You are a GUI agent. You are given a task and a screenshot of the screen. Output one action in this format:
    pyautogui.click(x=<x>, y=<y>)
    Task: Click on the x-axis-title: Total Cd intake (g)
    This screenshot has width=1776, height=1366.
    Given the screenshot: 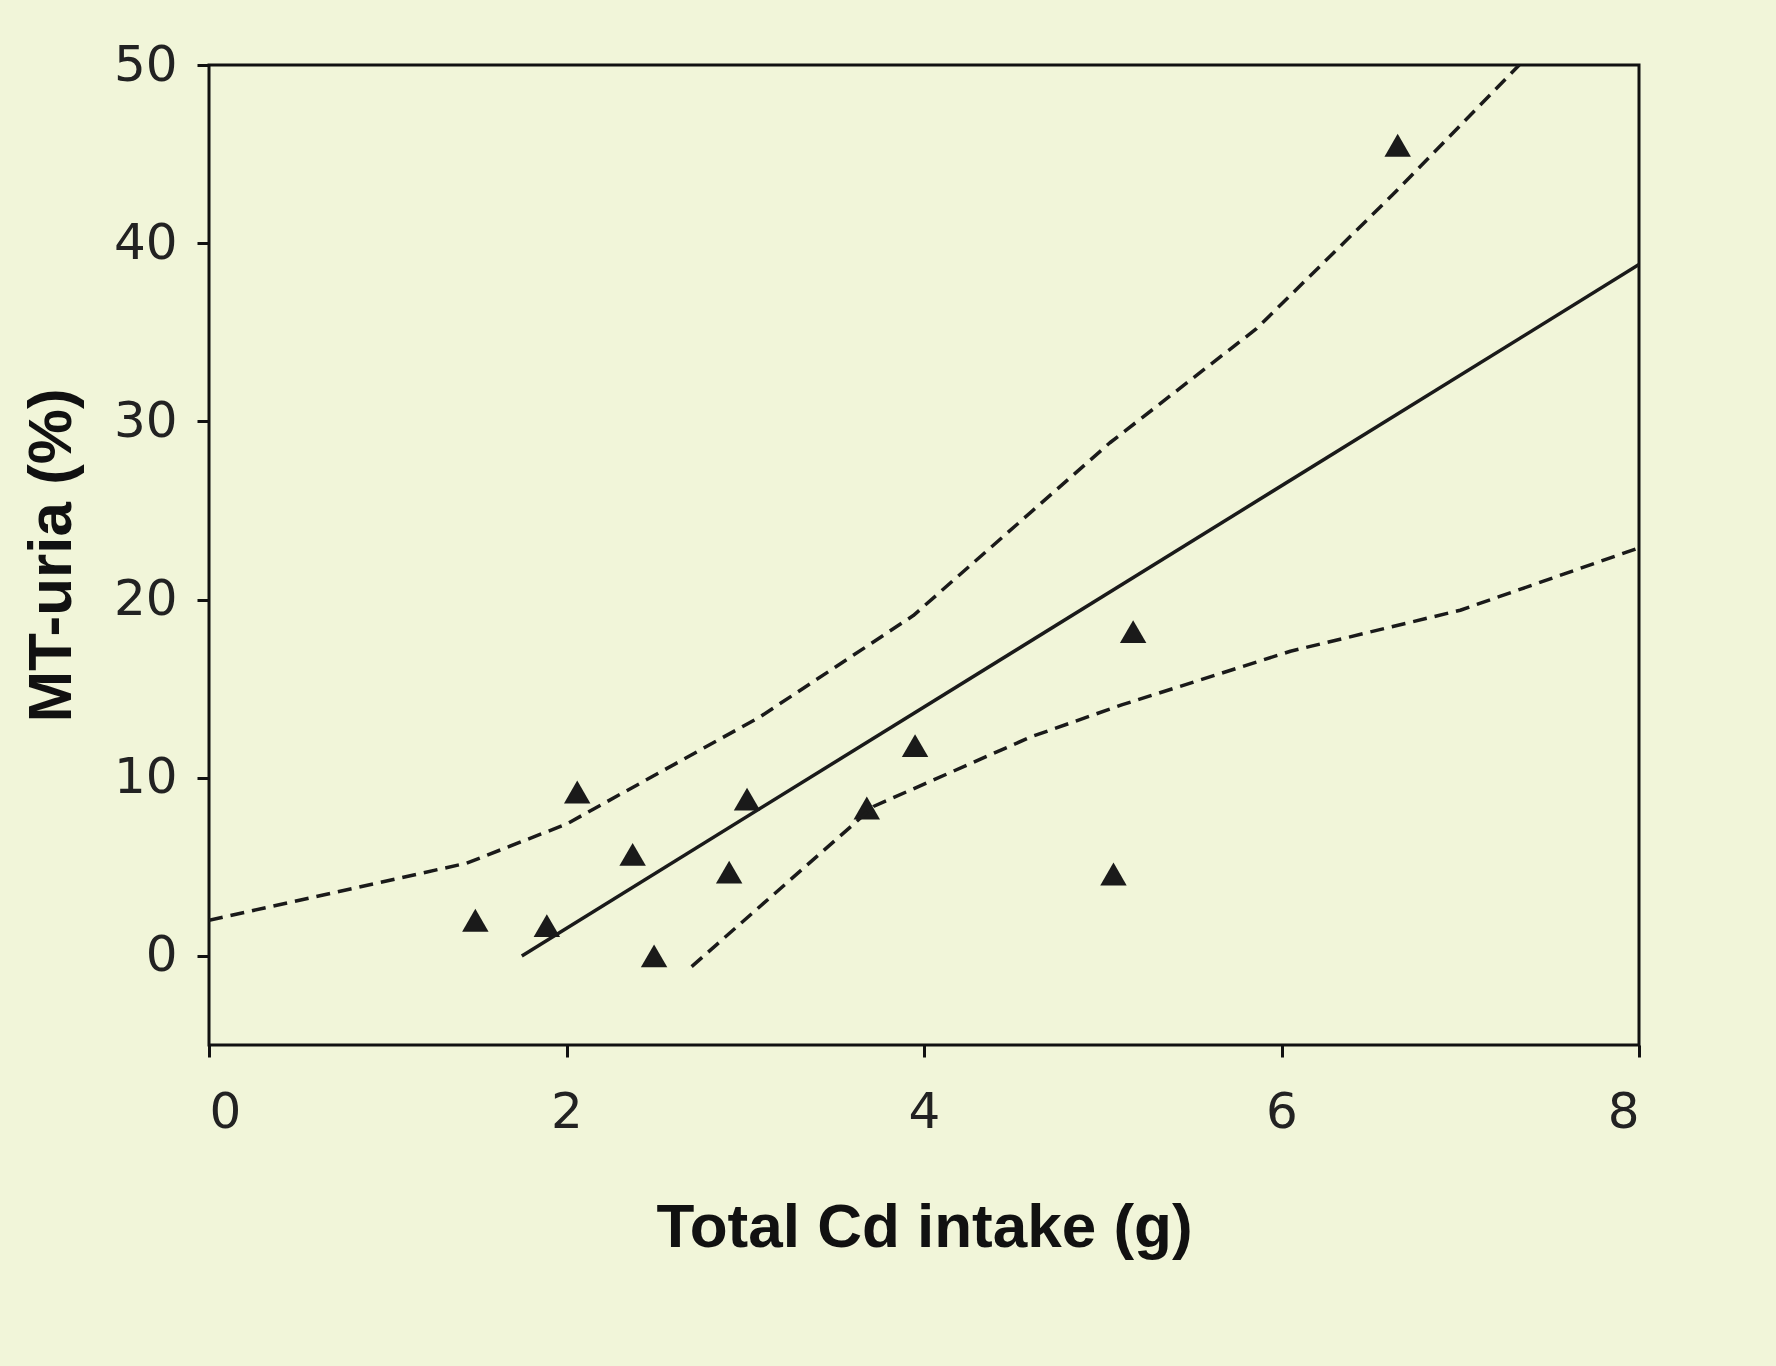 What is the action you would take?
    pyautogui.click(x=924, y=1225)
    